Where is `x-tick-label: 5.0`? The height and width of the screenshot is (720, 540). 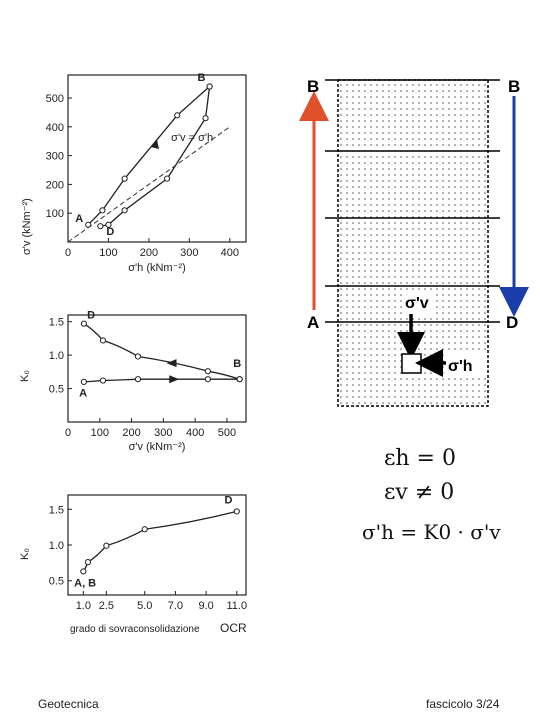
x-tick-label: 5.0 is located at coordinates (144, 606).